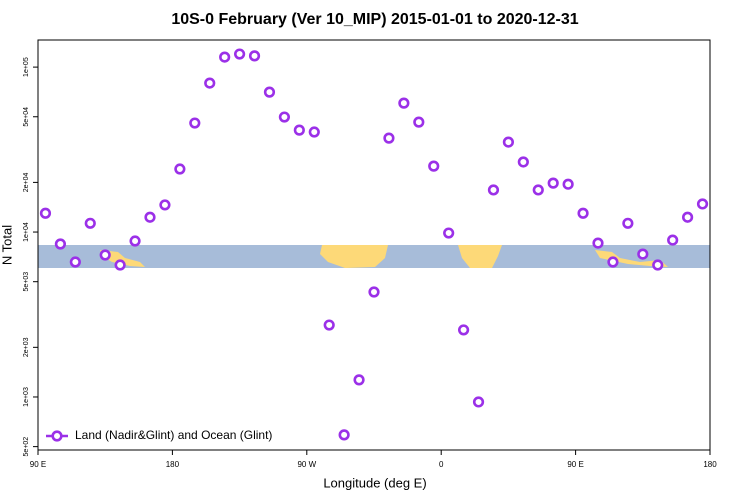 The height and width of the screenshot is (500, 750). What do you see at coordinates (374, 256) in the screenshot?
I see `map-strip` at bounding box center [374, 256].